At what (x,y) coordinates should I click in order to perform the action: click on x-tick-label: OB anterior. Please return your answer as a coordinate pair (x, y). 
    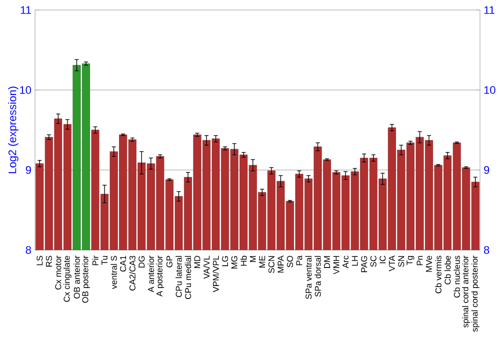
    Looking at the image, I should click on (77, 277).